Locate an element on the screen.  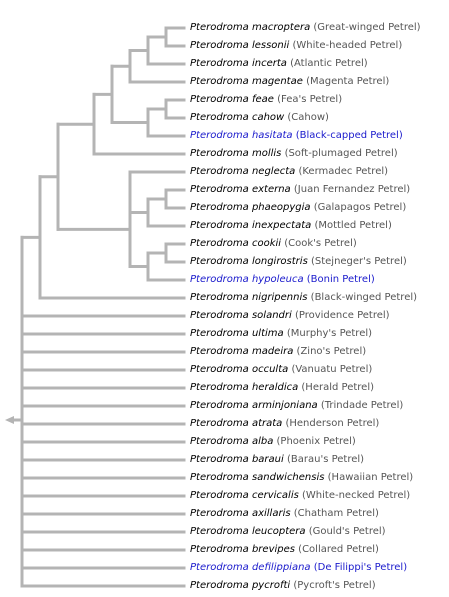
species-label: Pterodroma axillaris (Chatham Petrel) is located at coordinates (284, 514).